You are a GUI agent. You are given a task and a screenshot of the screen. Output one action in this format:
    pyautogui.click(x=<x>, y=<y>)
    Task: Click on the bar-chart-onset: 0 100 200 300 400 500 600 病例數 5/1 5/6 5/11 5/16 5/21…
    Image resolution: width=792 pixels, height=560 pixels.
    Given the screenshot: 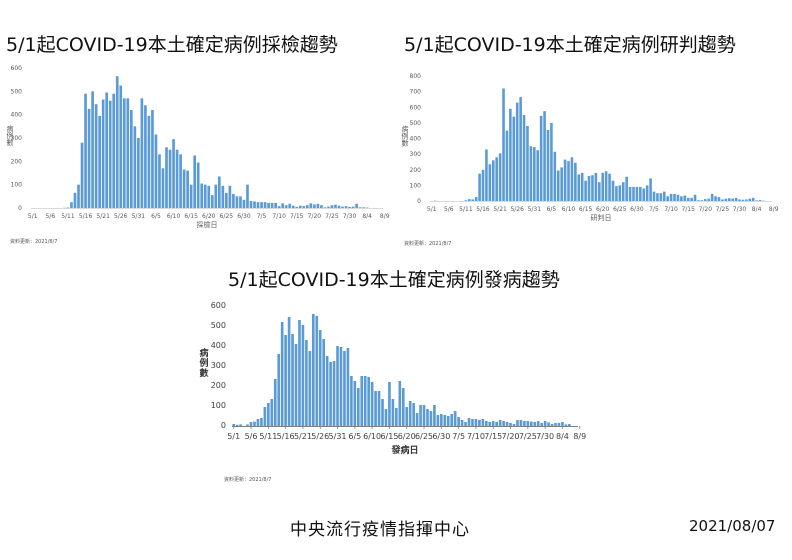 What is the action you would take?
    pyautogui.click(x=392, y=378)
    